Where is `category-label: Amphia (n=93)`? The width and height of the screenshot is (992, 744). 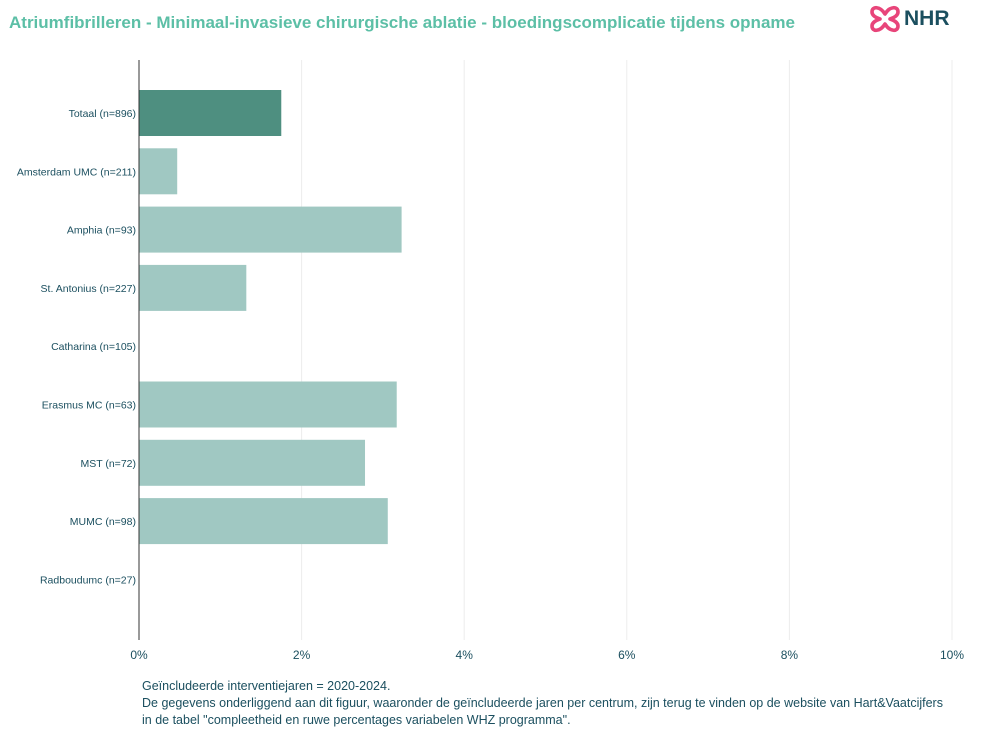 category-label: Amphia (n=93) is located at coordinates (101, 231).